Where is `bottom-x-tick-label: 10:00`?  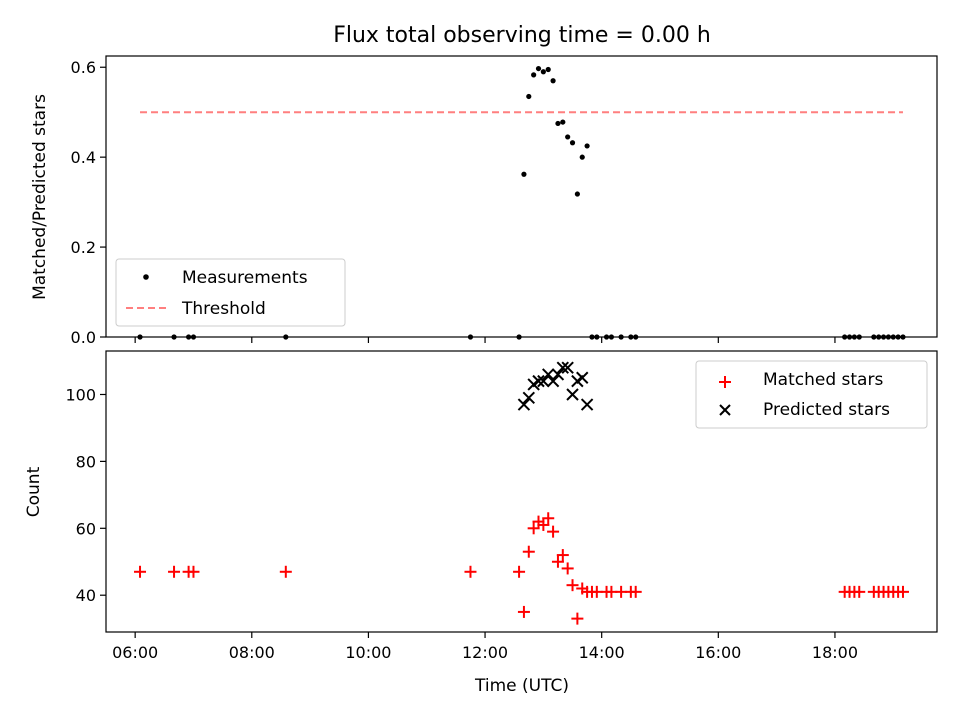
bottom-x-tick-label: 10:00 is located at coordinates (368, 652).